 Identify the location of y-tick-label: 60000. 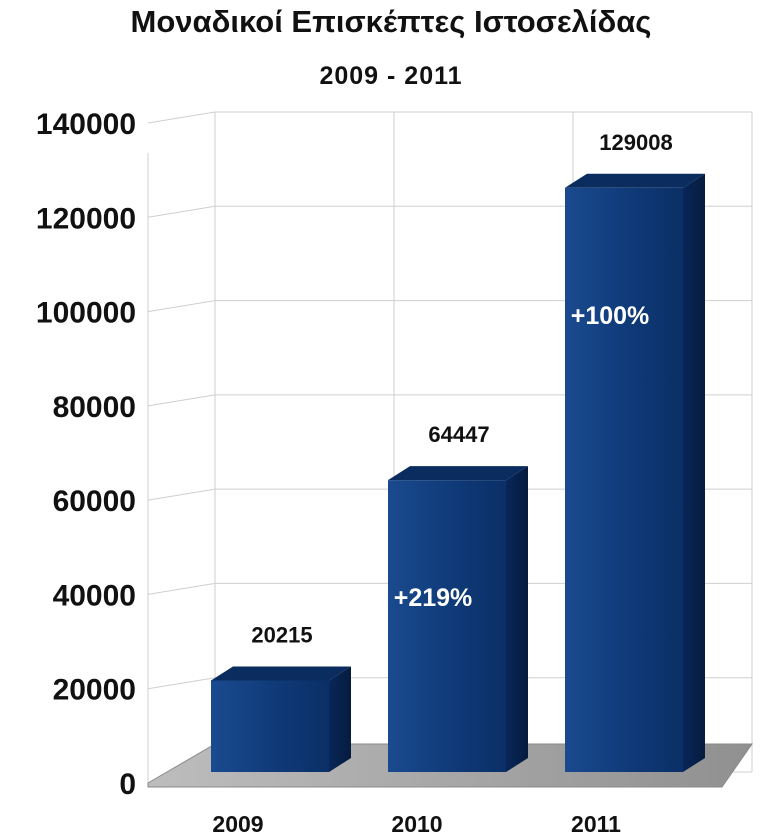
(94, 501).